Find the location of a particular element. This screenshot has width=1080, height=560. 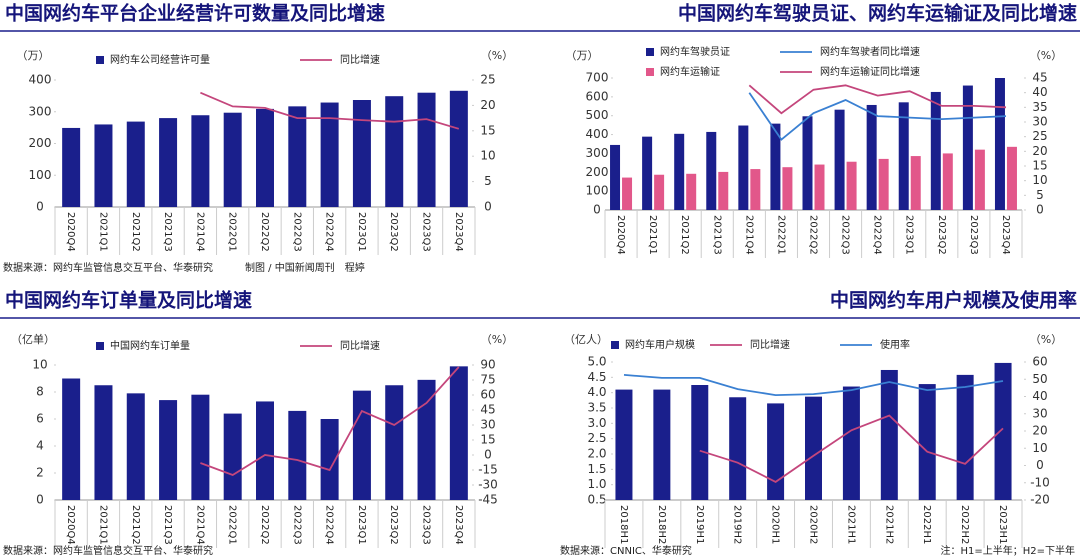

y-tick-label: 100 is located at coordinates (40, 175).